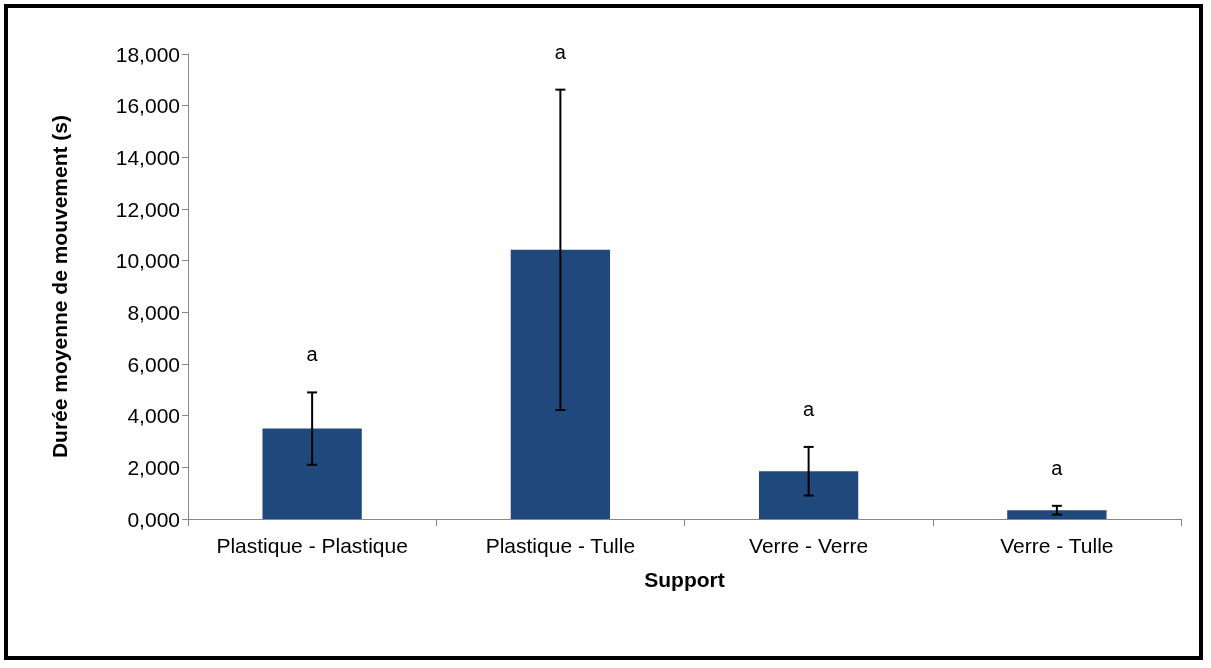 Image resolution: width=1211 pixels, height=668 pixels. Describe the element at coordinates (147, 209) in the screenshot. I see `y-tick-label: 12,000` at that location.